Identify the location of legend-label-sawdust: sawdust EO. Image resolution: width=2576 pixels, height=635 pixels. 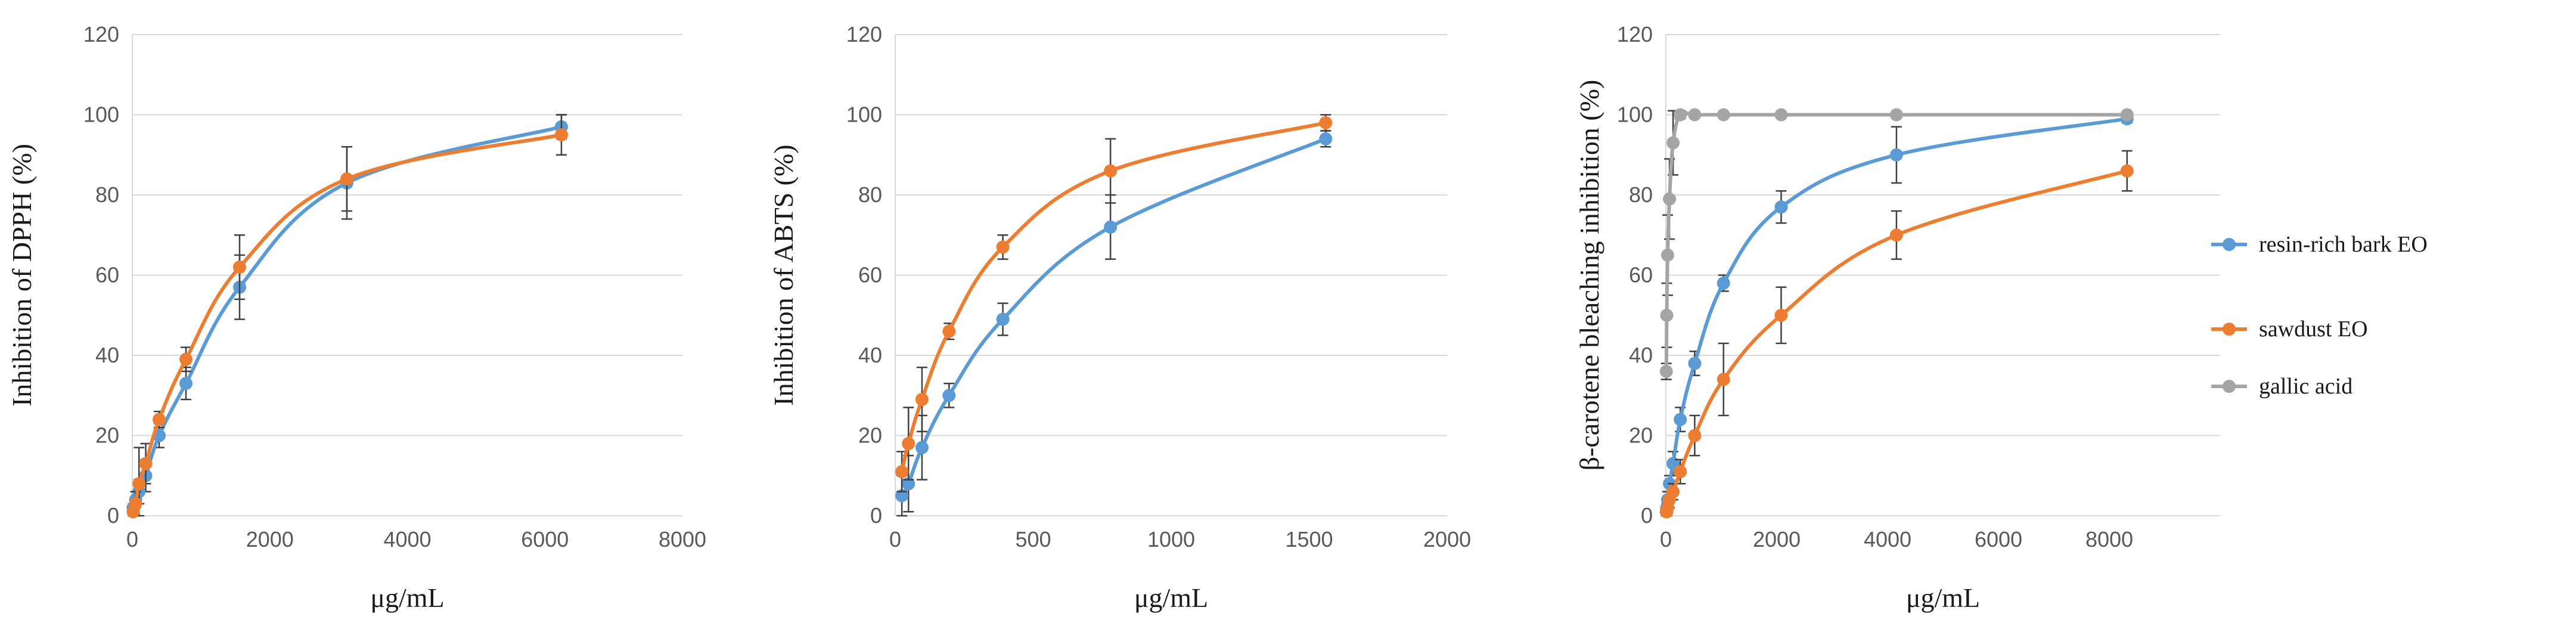
(2313, 329).